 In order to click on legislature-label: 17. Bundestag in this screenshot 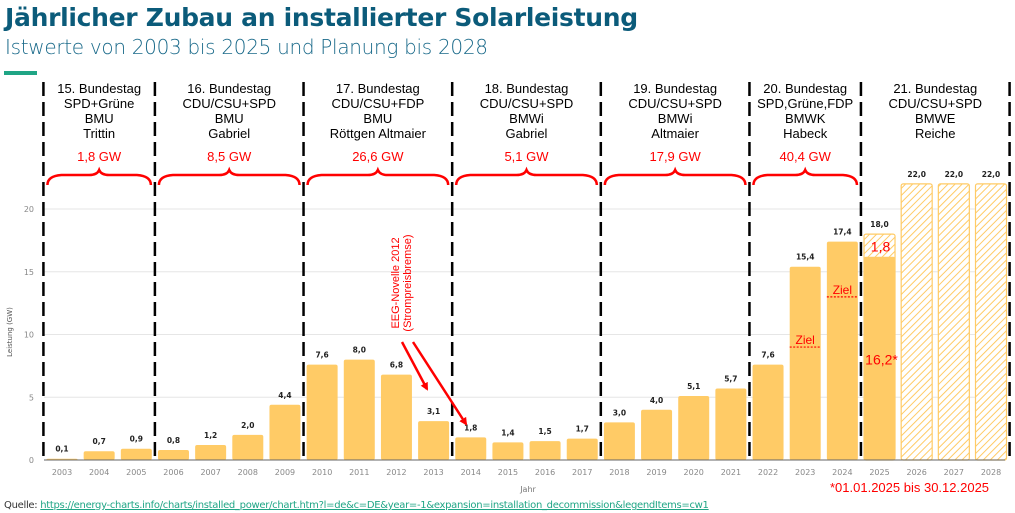, I will do `click(378, 88)`.